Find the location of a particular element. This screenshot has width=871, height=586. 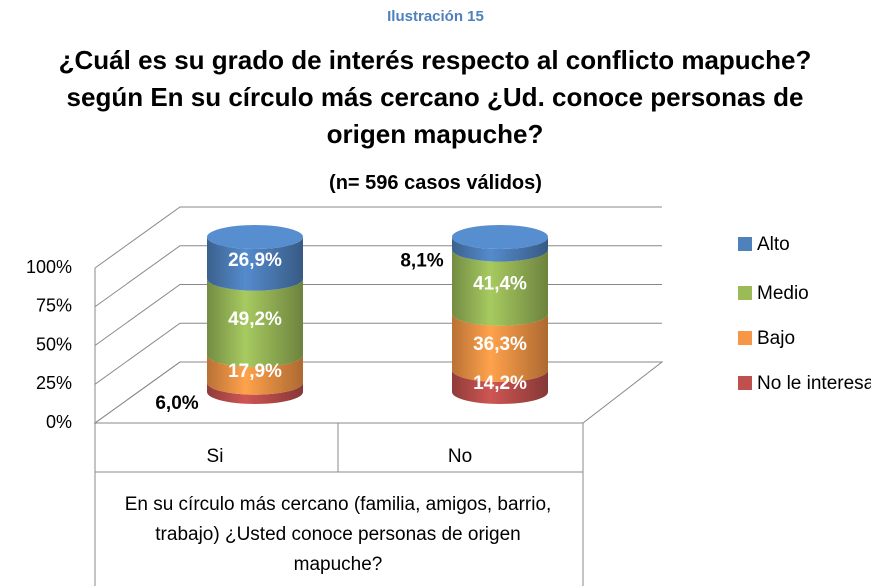

y-tick-label: 50% is located at coordinates (54, 344).